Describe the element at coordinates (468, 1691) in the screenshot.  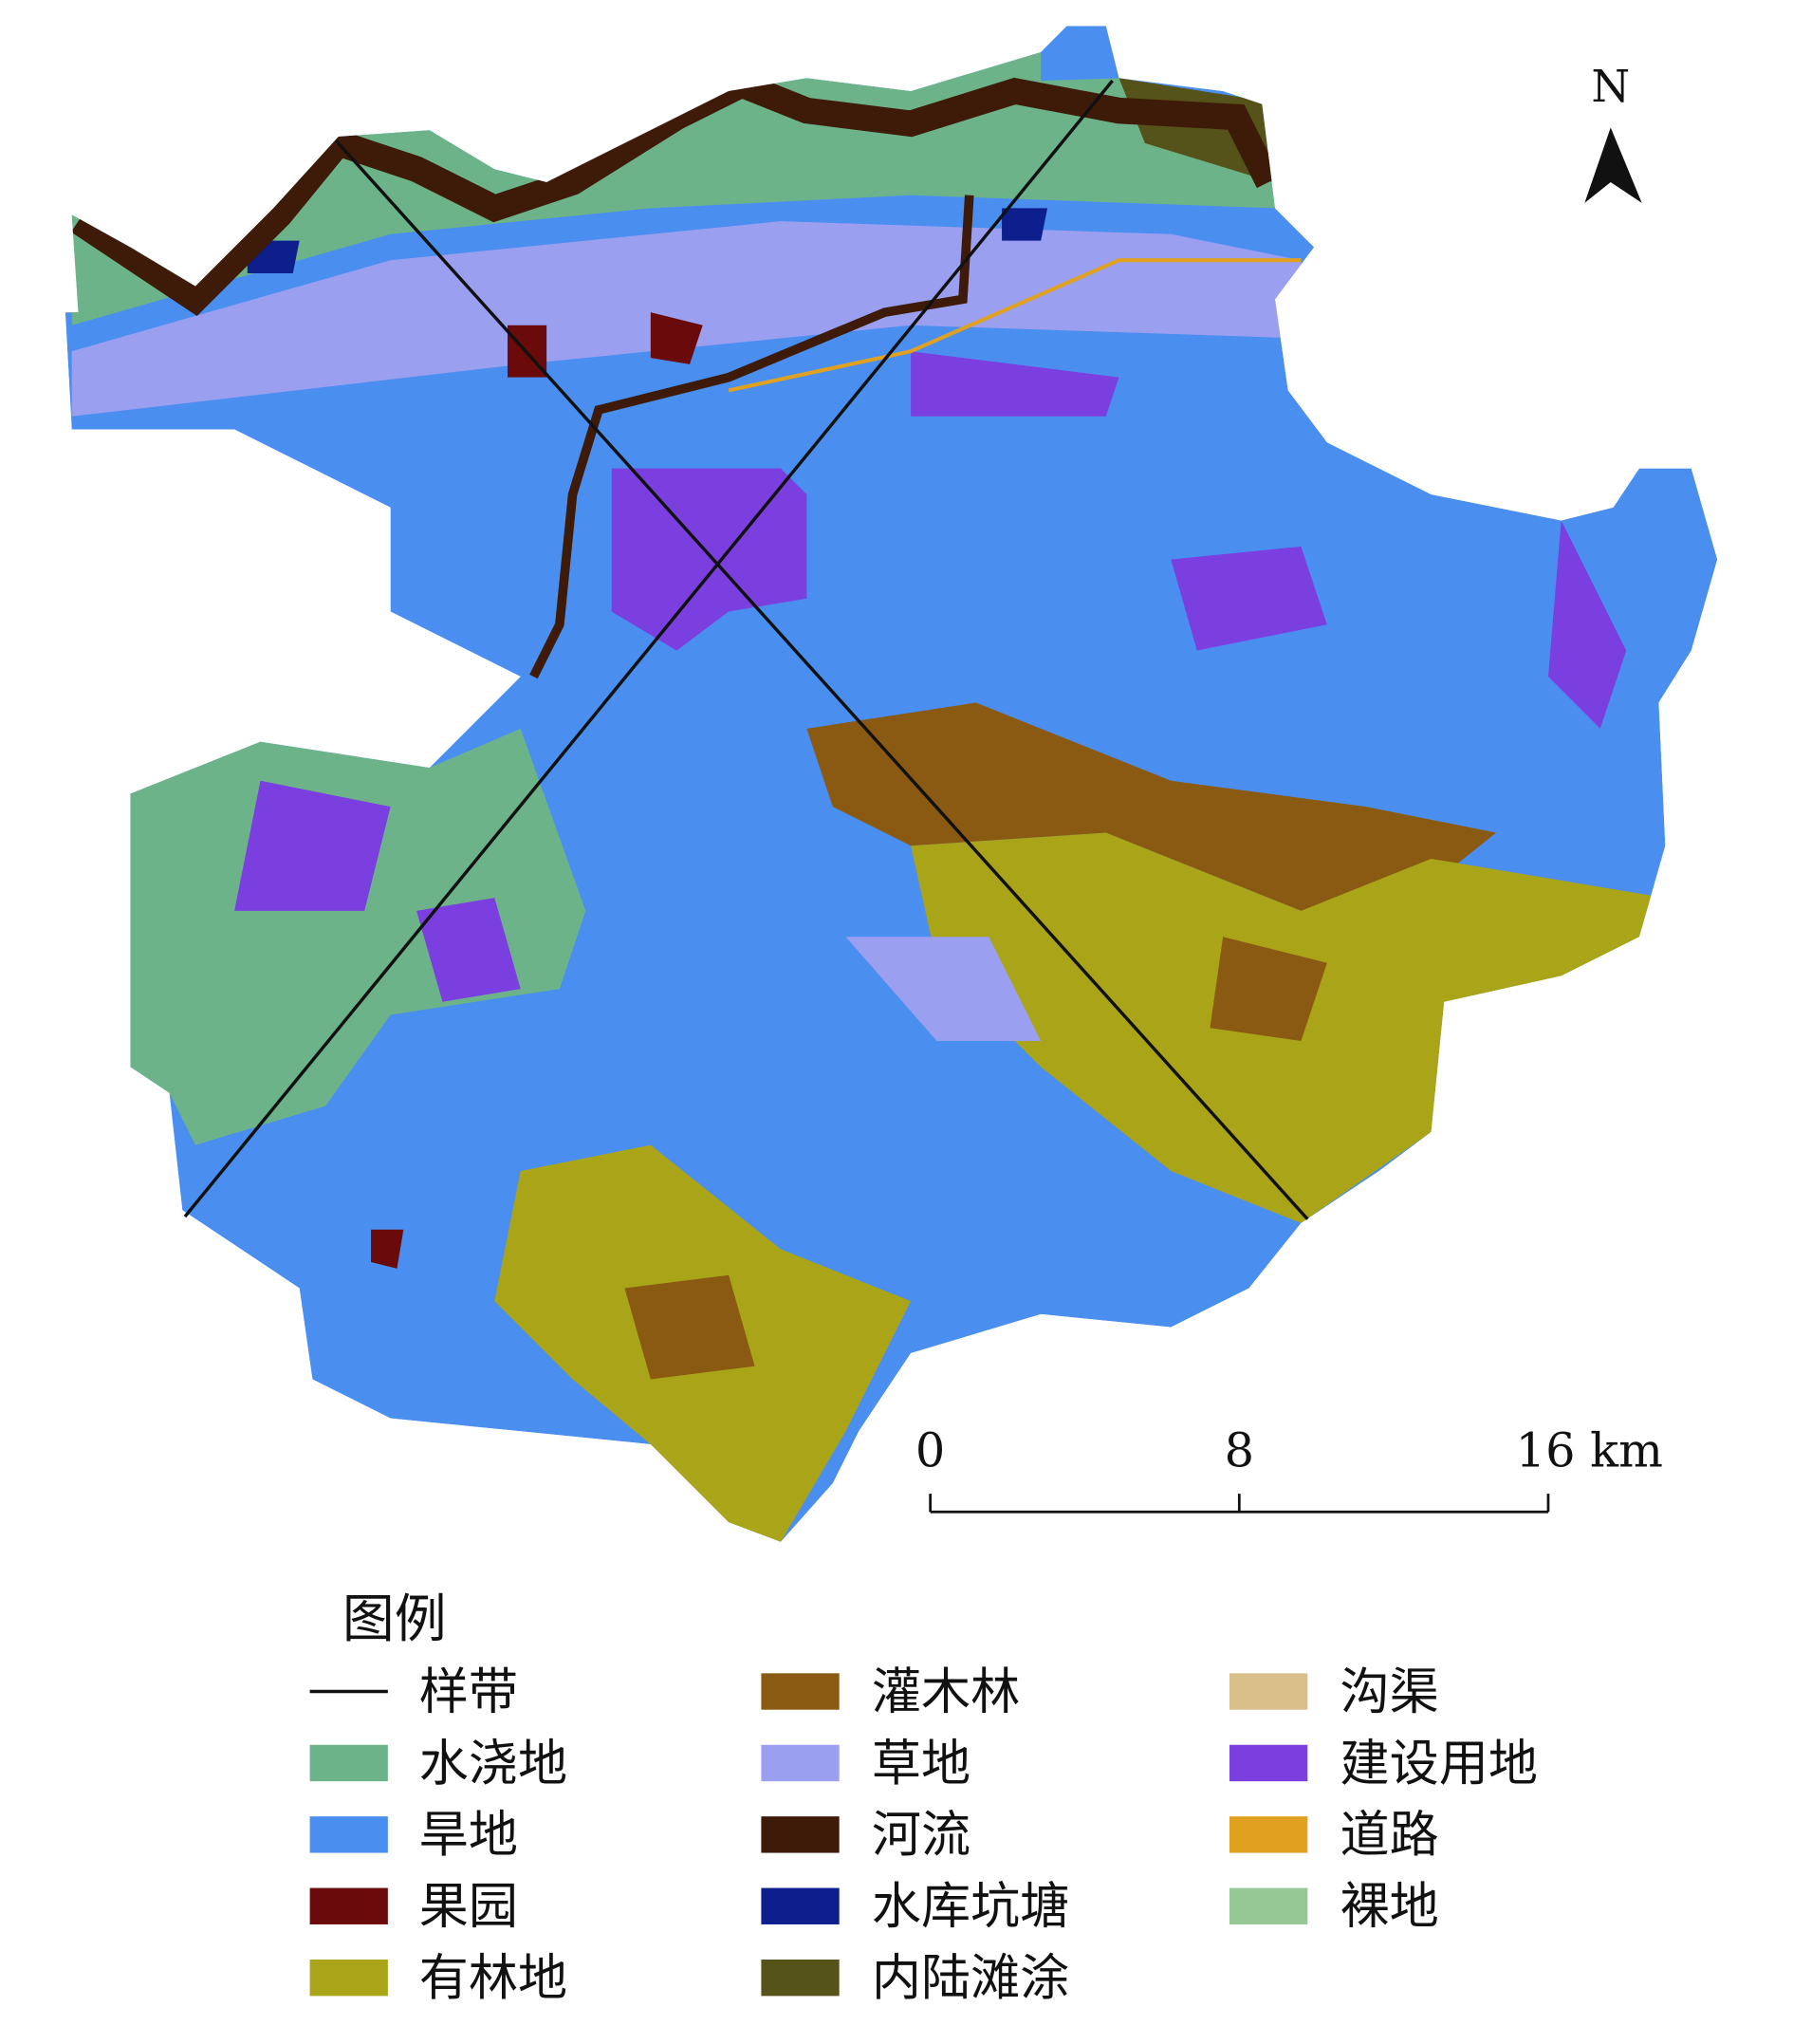
I see `legend-label: 样带` at that location.